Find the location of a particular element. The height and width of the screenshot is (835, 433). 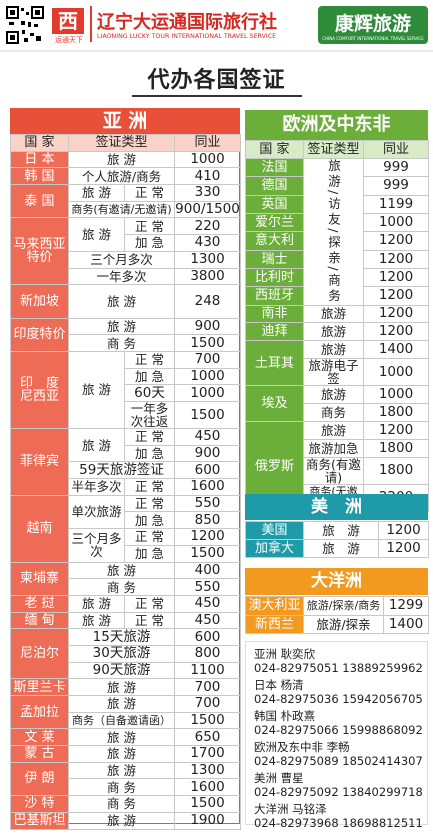

table-row: 印度特价旅 游 900 is located at coordinates (126, 334).